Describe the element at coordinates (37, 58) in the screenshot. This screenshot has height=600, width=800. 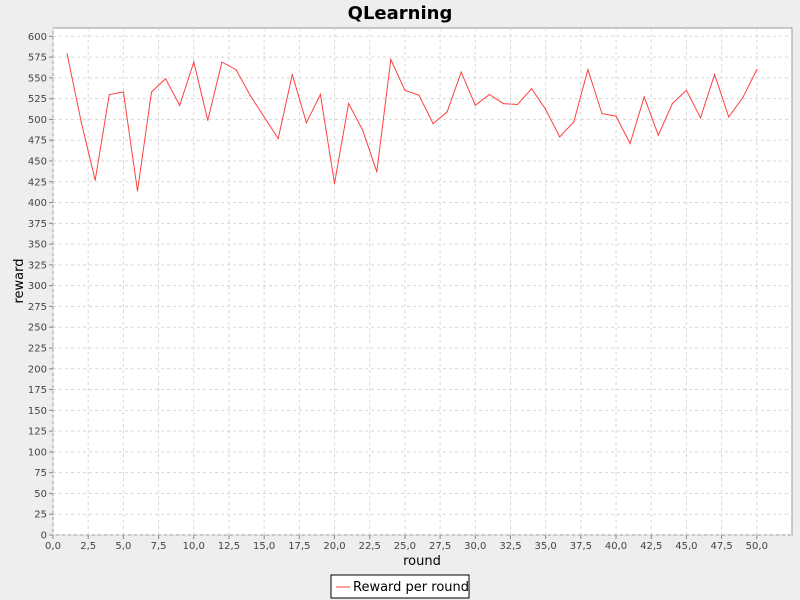
I see `y-tick-label: 575` at that location.